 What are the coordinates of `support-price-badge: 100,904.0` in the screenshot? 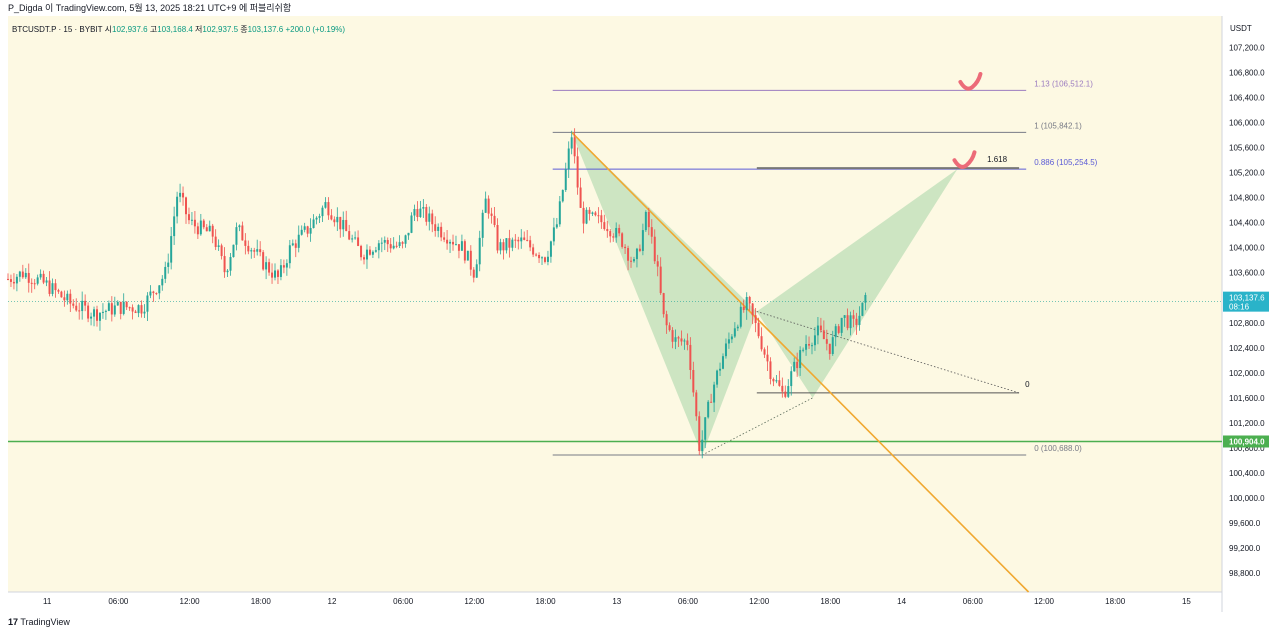 It's located at (1246, 441).